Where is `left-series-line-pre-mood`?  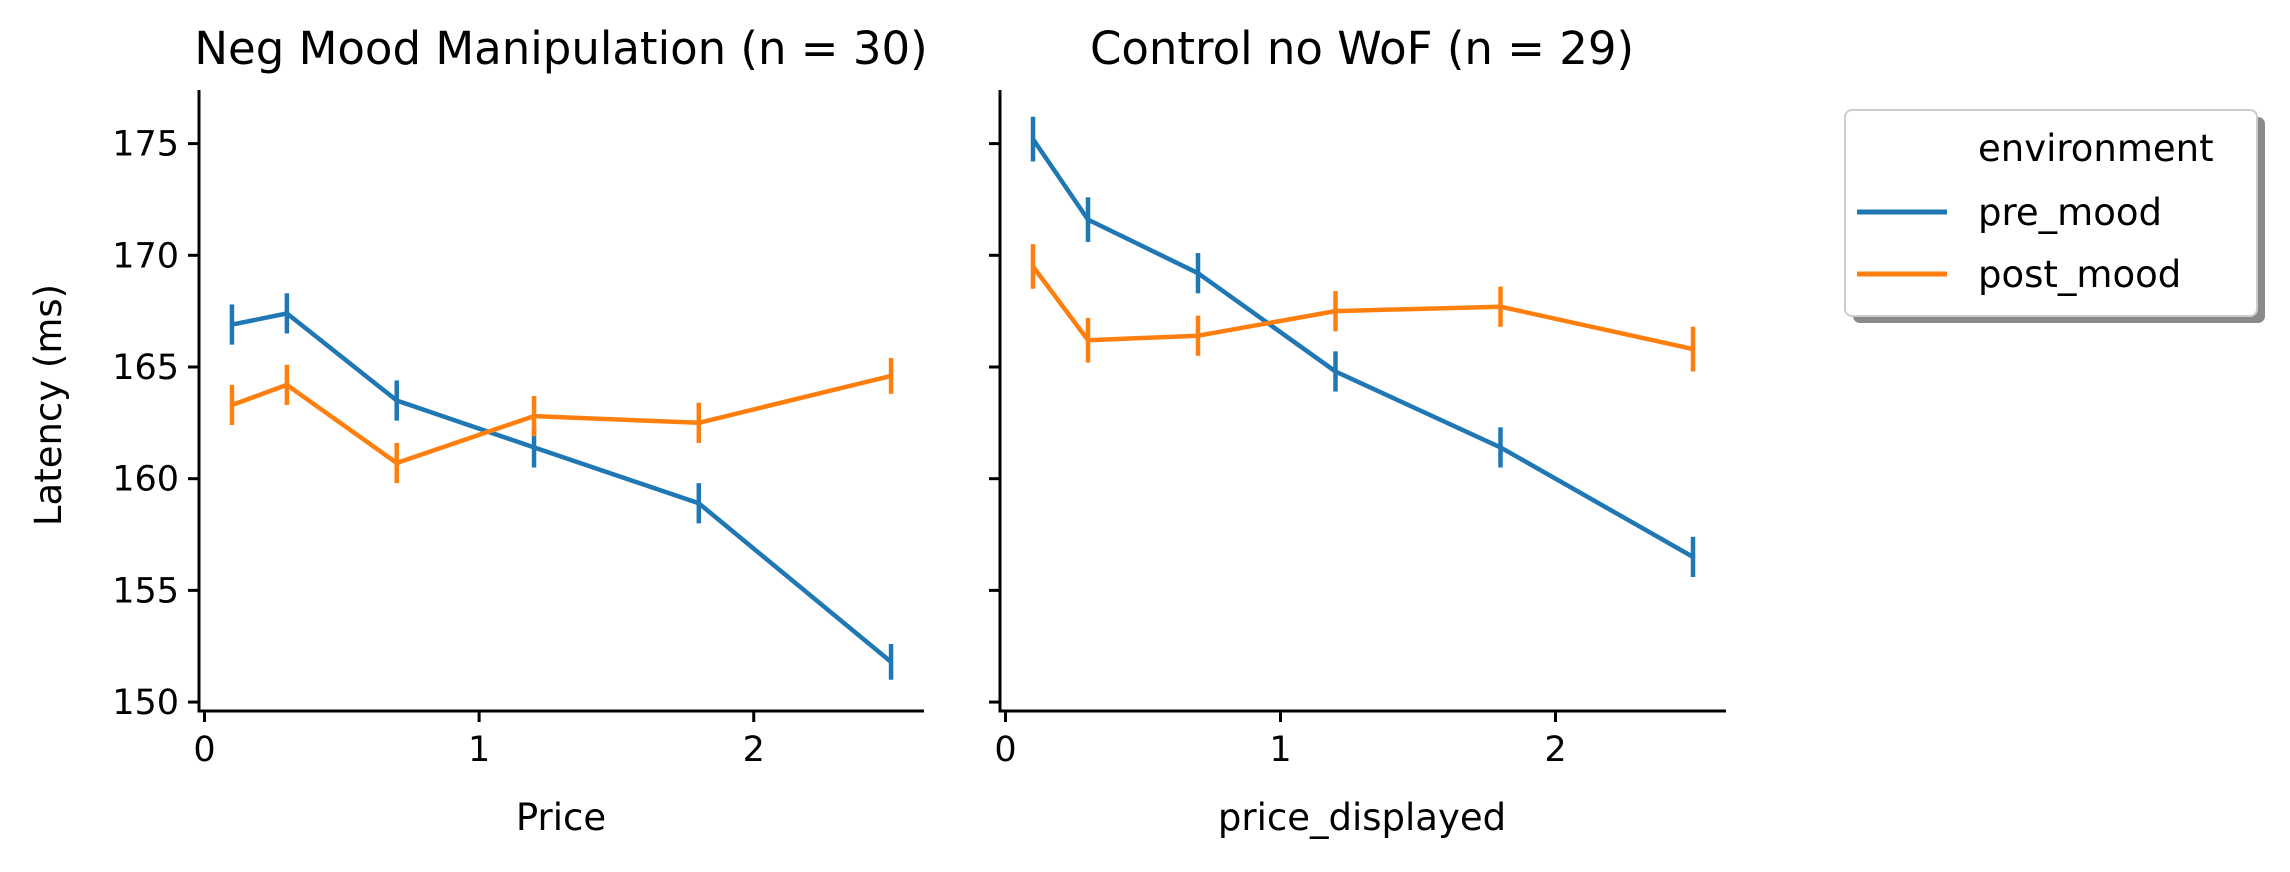 left-series-line-pre-mood is located at coordinates (561, 488).